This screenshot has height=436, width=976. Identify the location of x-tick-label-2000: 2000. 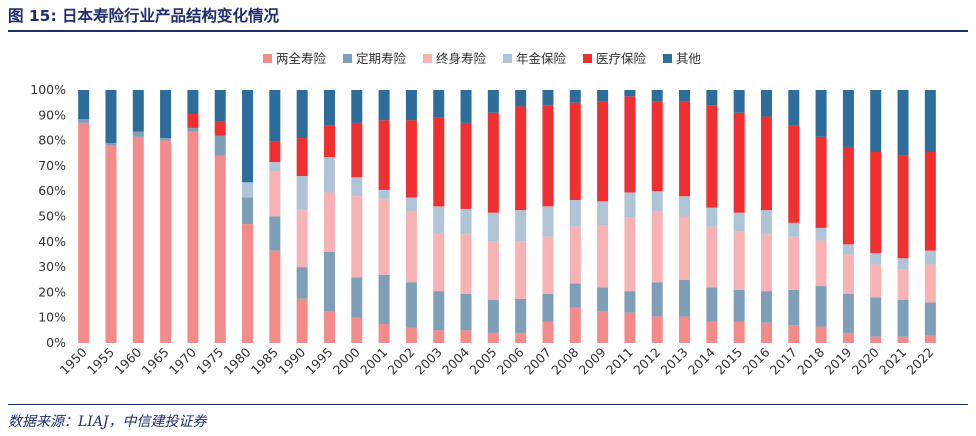
(346, 360).